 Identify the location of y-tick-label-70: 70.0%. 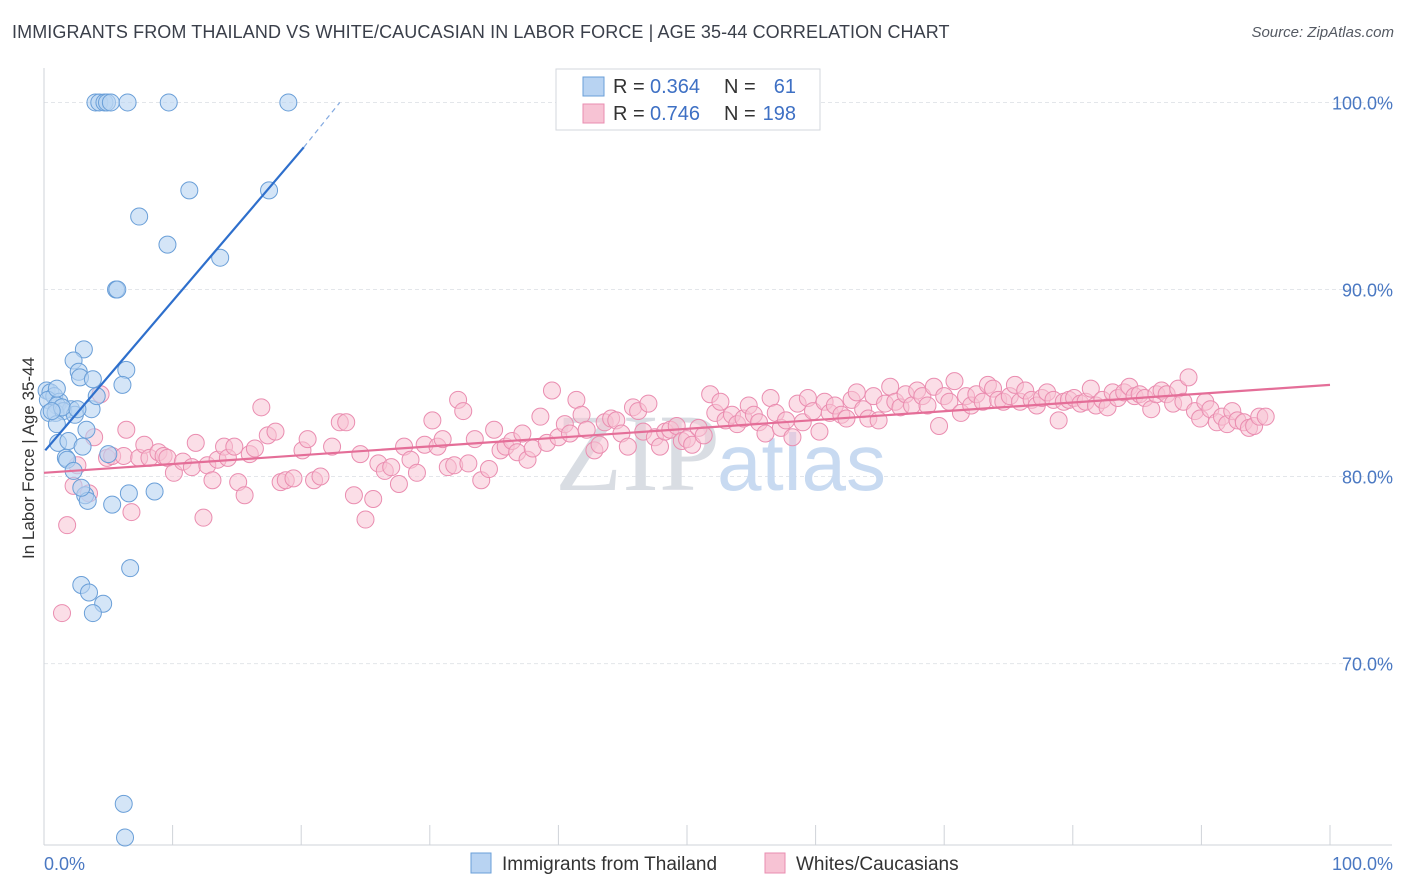
(1367, 665).